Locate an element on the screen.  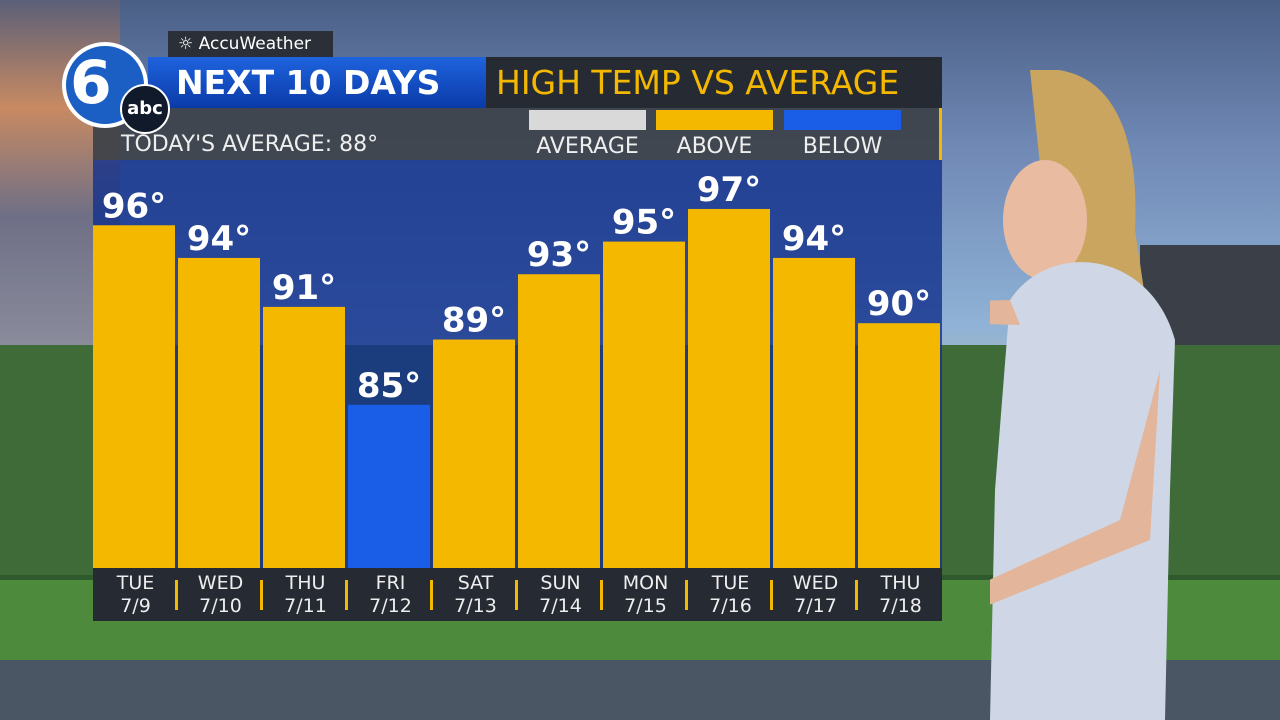
date-label: 7/11 is located at coordinates (305, 606).